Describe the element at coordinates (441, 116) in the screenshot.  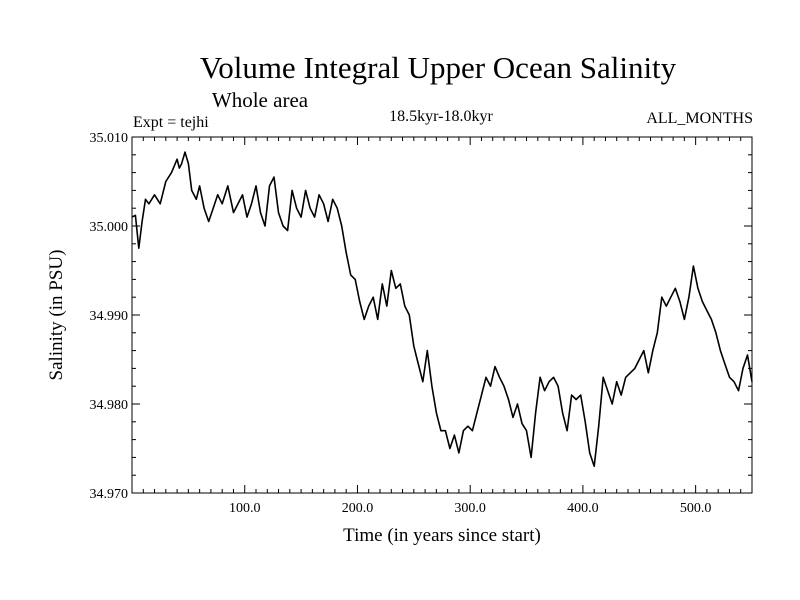
I see `period-label: 18.5kyr-18.0kyr` at that location.